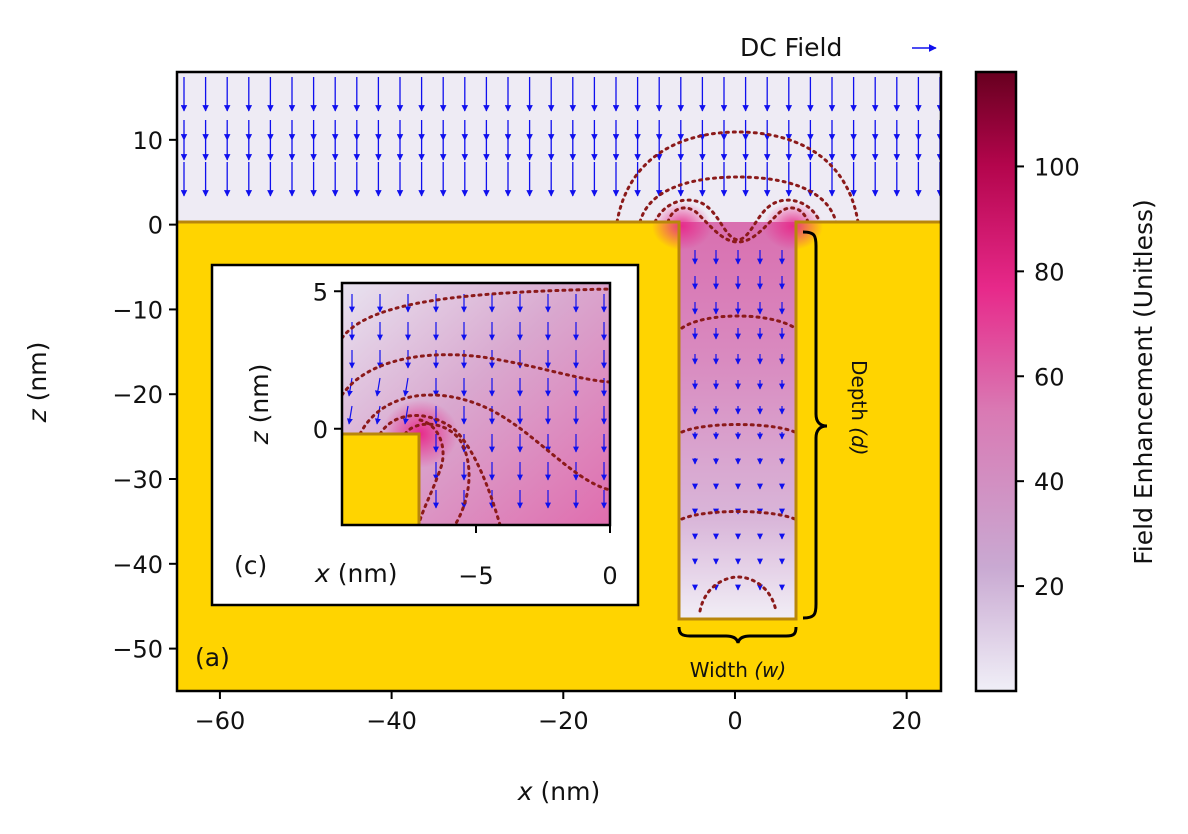  I want to click on y-axis-label: z (nm), so click(37, 383).